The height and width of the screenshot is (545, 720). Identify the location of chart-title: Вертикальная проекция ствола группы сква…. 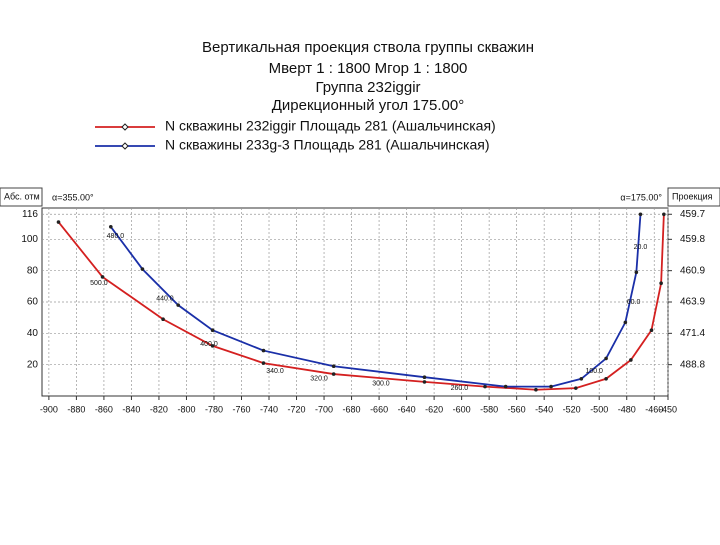
(368, 47).